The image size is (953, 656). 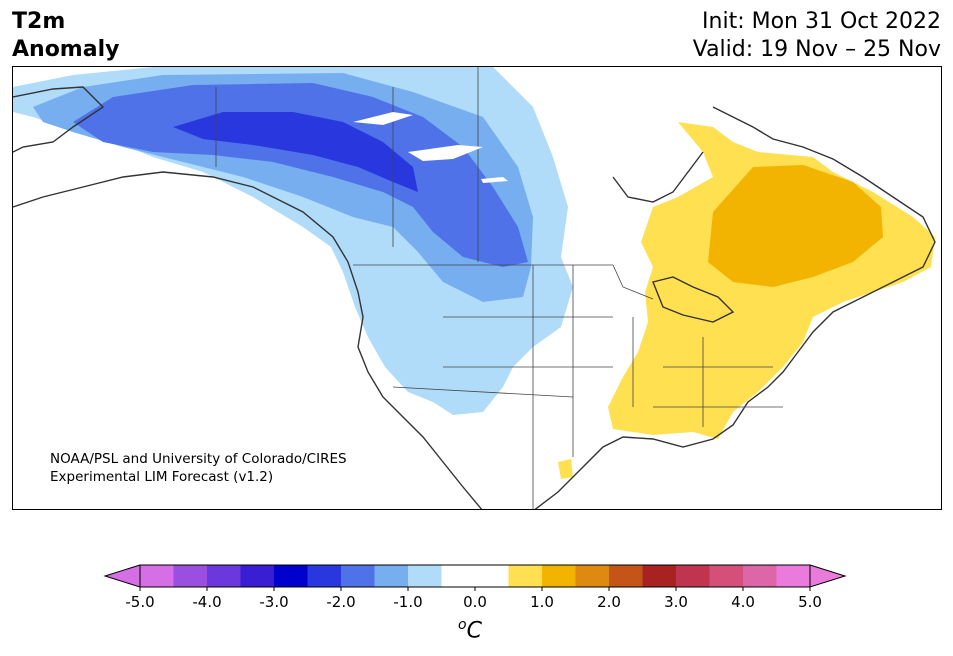 I want to click on colorbar-unit: oC, so click(x=470, y=630).